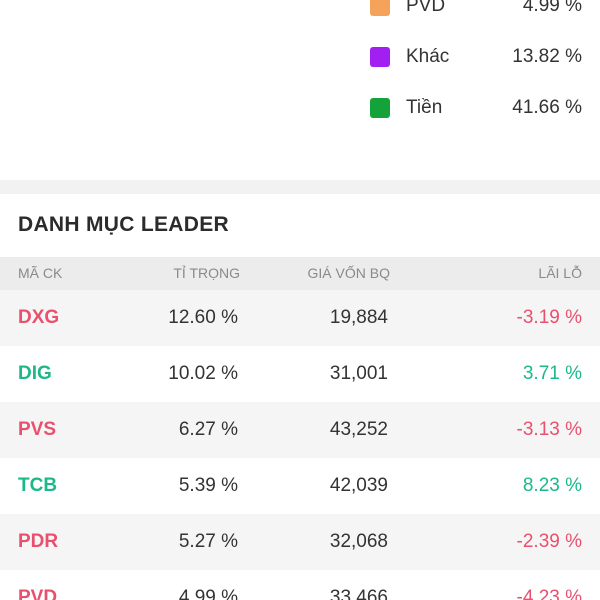 Image resolution: width=600 pixels, height=600 pixels. I want to click on header-code: MÃ CK, so click(40, 273).